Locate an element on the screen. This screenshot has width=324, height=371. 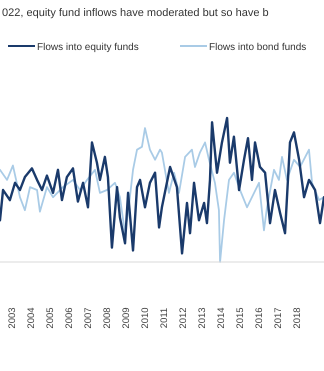
x-tick-label: 2016 is located at coordinates (260, 318).